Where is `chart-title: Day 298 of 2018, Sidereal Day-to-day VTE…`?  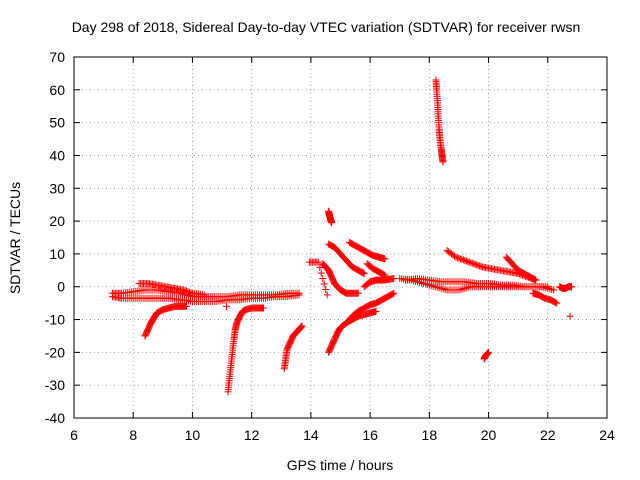
chart-title: Day 298 of 2018, Sidereal Day-to-day VTE… is located at coordinates (326, 27).